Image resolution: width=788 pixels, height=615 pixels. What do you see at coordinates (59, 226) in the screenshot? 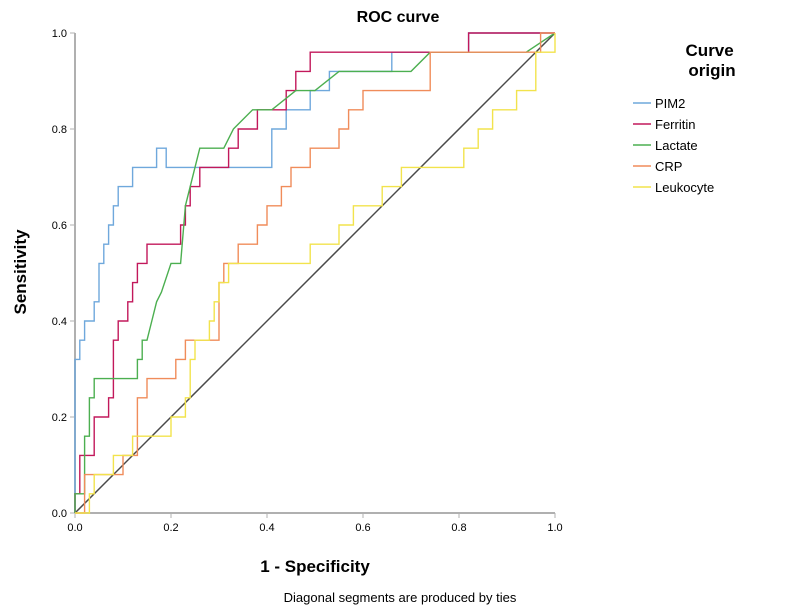
I see `y-tick-label: 0.6` at bounding box center [59, 226].